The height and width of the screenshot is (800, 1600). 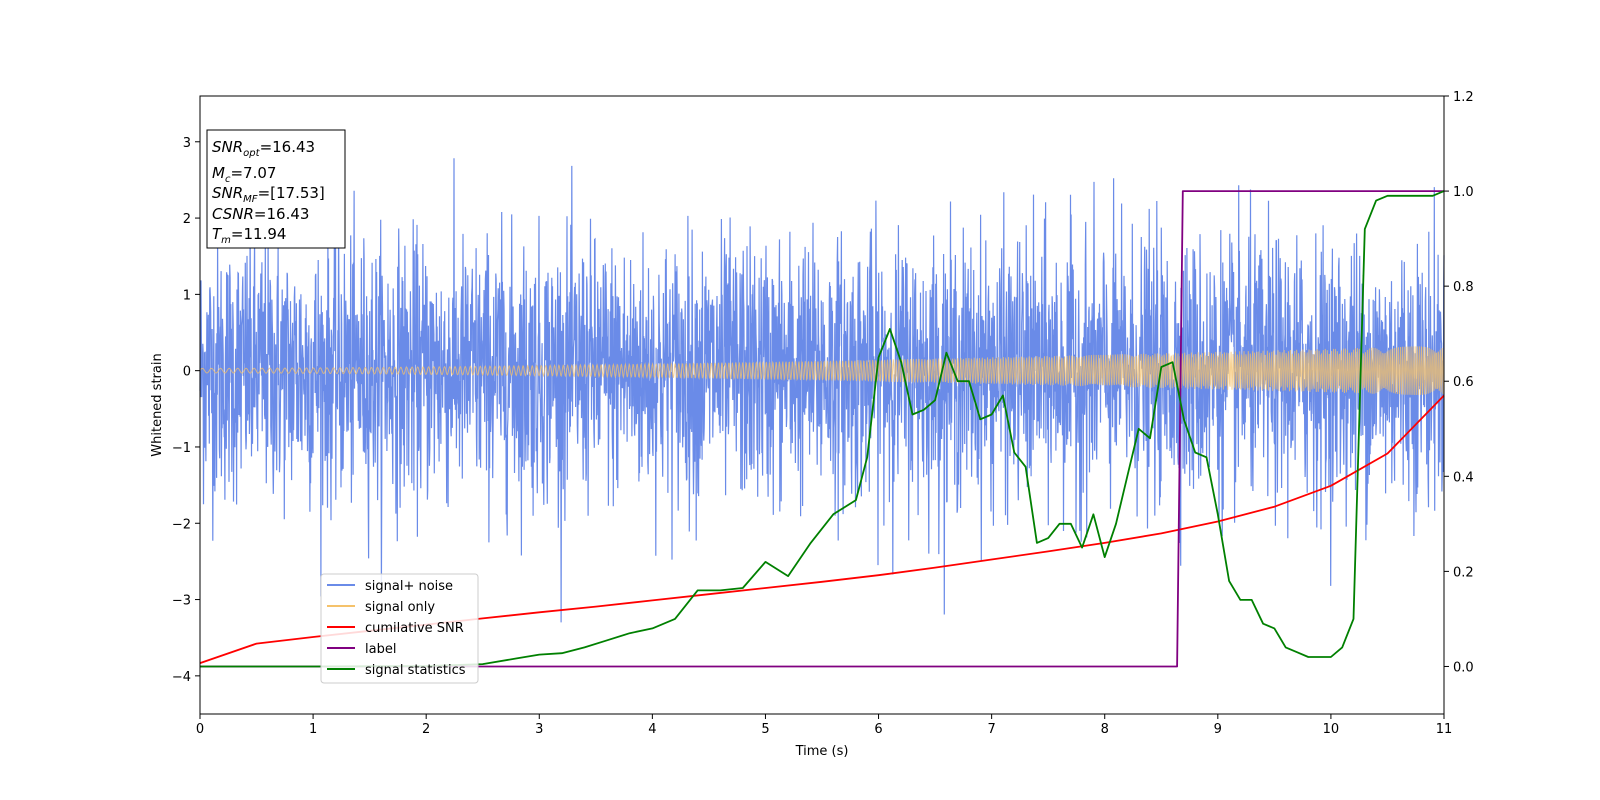 I want to click on x-tick-label: 0, so click(x=200, y=729).